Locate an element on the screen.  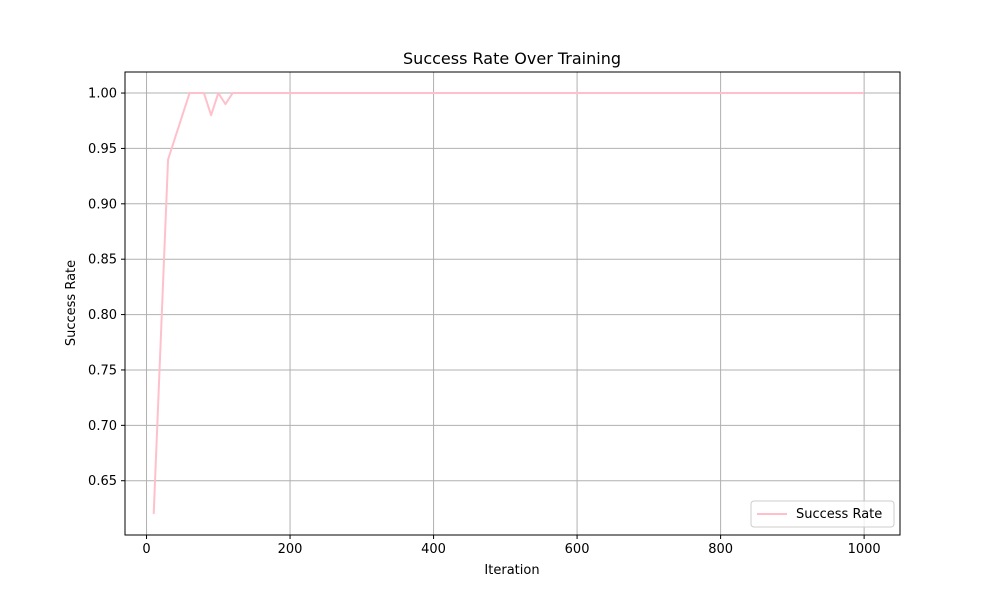
y-tick-label: 0.85 is located at coordinates (102, 260).